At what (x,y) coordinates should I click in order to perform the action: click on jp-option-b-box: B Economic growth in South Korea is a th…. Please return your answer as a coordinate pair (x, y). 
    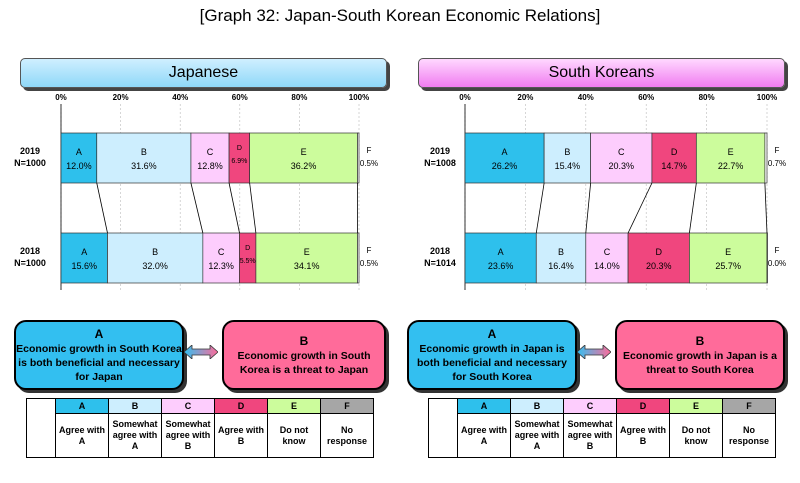
    Looking at the image, I should click on (304, 355).